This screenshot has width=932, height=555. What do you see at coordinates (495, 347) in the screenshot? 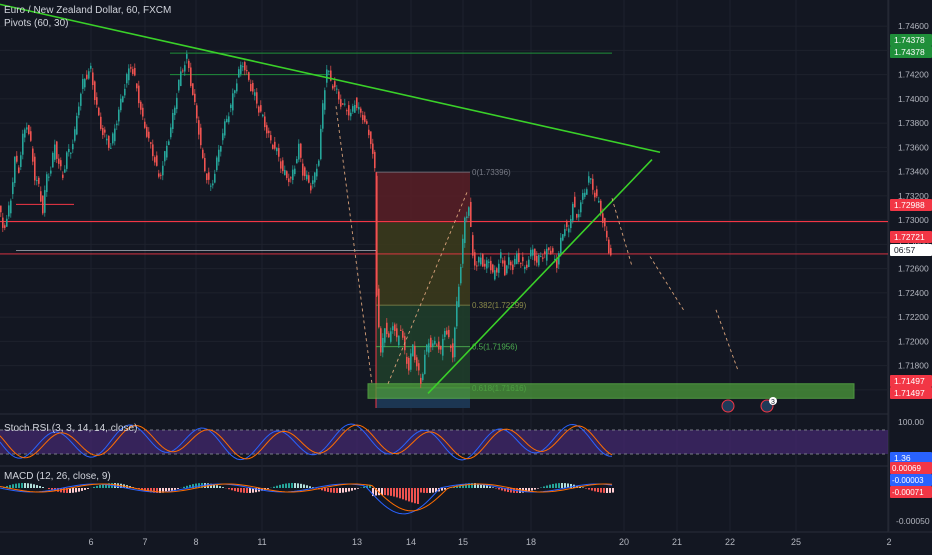
I see `fib-level-label: 0.5(1.71956)` at bounding box center [495, 347].